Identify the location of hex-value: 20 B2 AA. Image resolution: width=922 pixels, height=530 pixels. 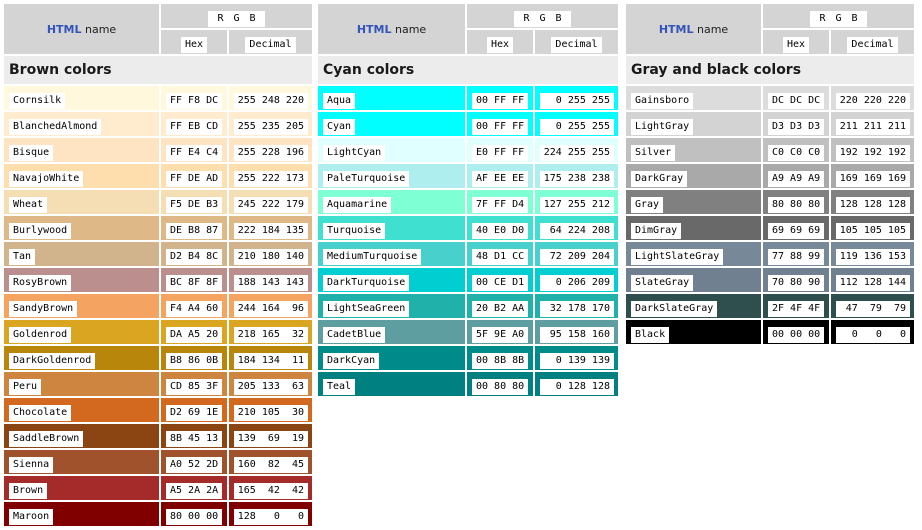
(500, 308).